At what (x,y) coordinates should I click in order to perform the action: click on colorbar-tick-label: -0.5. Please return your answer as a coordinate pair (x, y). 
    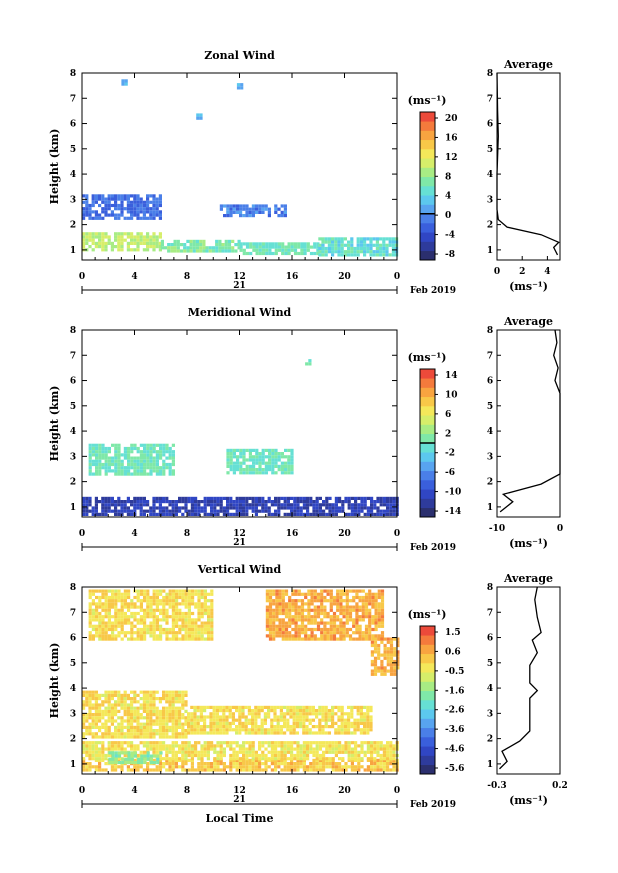
    Looking at the image, I should click on (454, 672).